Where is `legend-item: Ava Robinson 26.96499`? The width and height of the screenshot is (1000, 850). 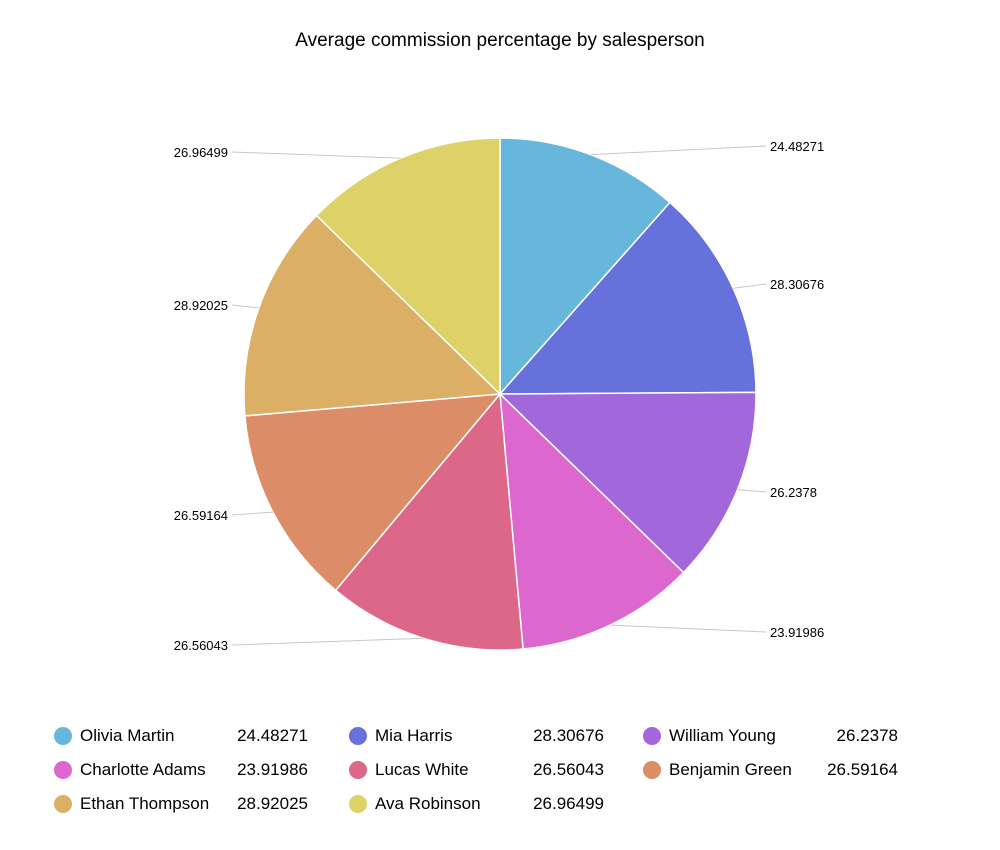 legend-item: Ava Robinson 26.96499 is located at coordinates (476, 804).